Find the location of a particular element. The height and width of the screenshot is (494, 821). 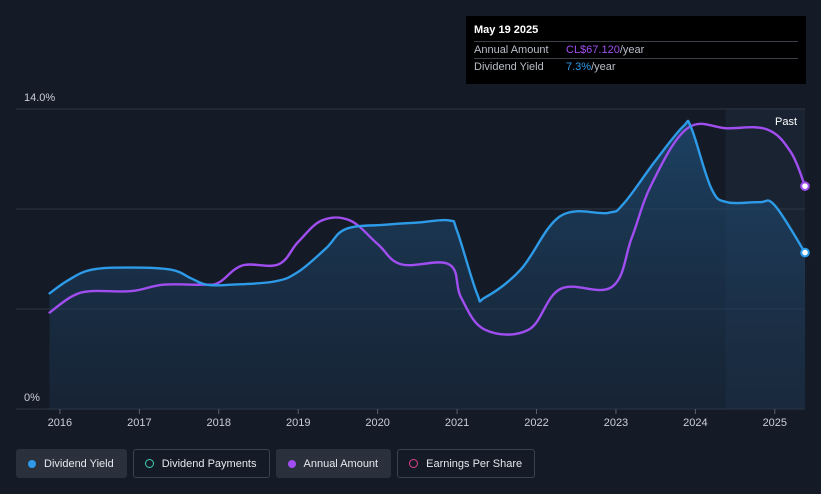

tooltip-date: May 19 2025 is located at coordinates (506, 30).